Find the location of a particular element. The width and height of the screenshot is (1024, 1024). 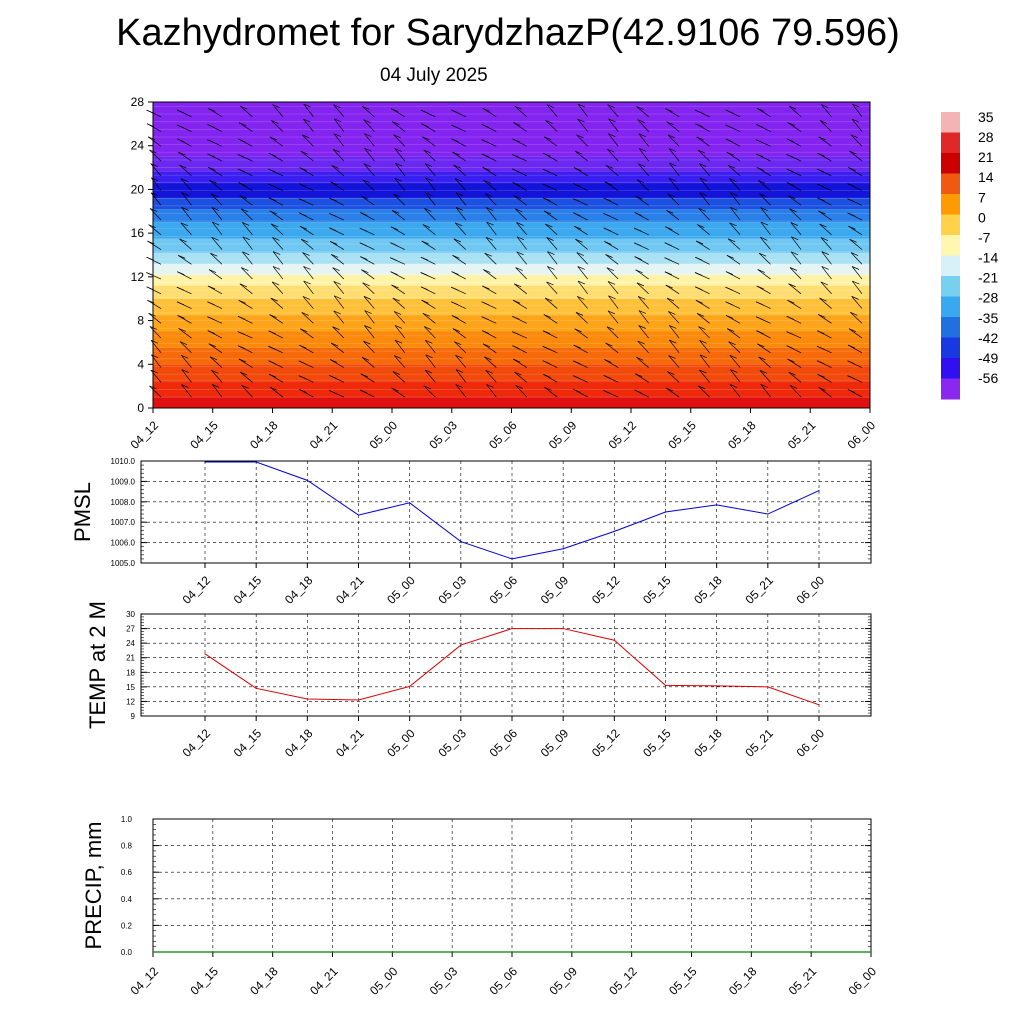

y-tick-label: 1010.0 is located at coordinates (123, 461).